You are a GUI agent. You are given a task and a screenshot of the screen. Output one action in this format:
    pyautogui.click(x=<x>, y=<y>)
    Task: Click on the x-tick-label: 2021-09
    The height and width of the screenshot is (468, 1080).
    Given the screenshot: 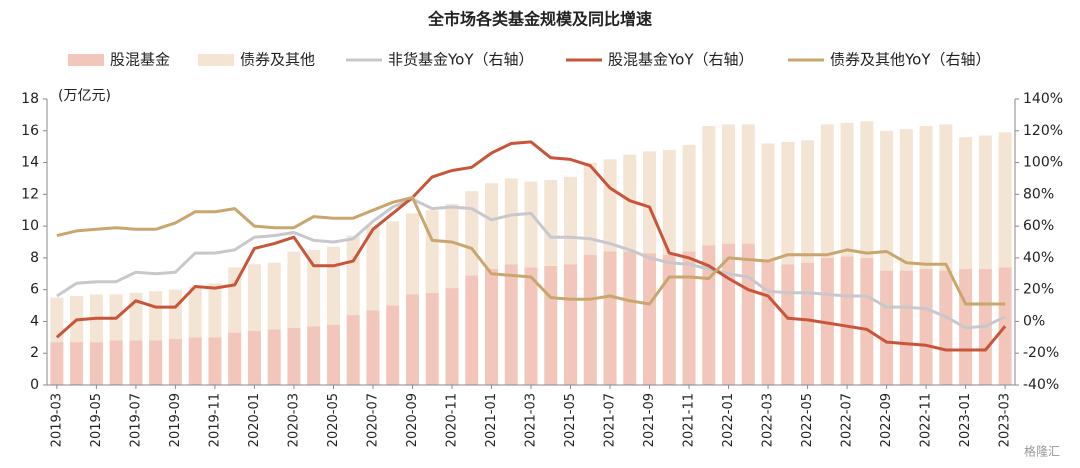 What is the action you would take?
    pyautogui.click(x=649, y=420)
    